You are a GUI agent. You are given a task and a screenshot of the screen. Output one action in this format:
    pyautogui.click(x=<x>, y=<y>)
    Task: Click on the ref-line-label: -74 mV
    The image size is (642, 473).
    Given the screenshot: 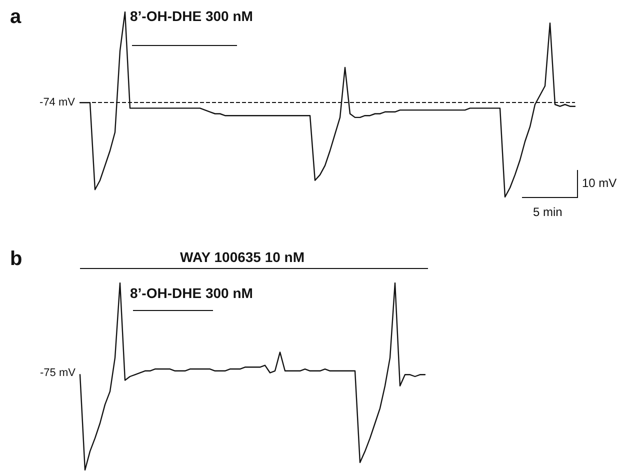 What is the action you would take?
    pyautogui.click(x=58, y=102)
    